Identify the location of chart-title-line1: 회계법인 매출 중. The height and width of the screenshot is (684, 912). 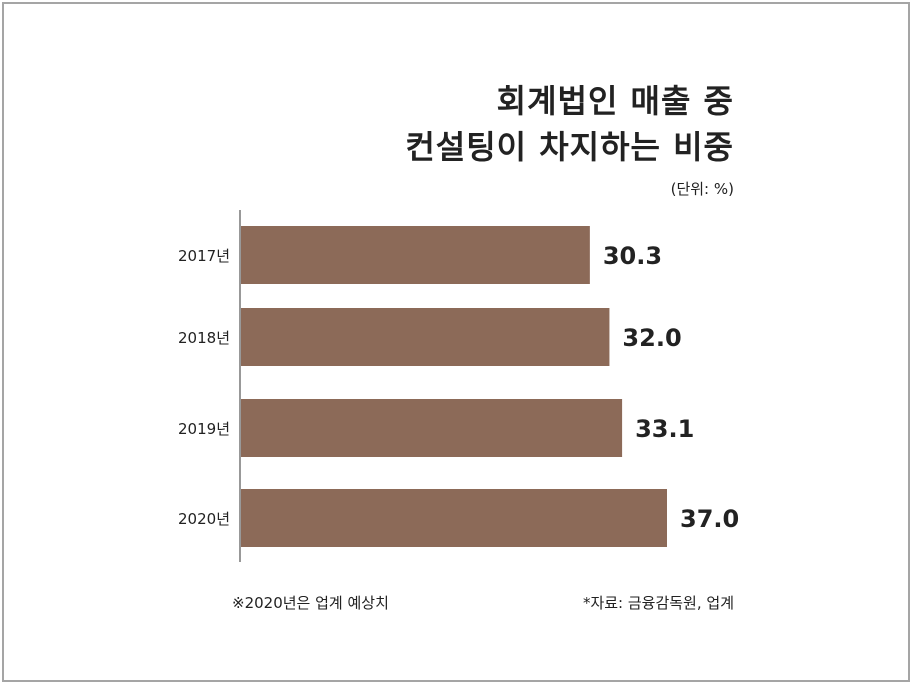
(615, 101).